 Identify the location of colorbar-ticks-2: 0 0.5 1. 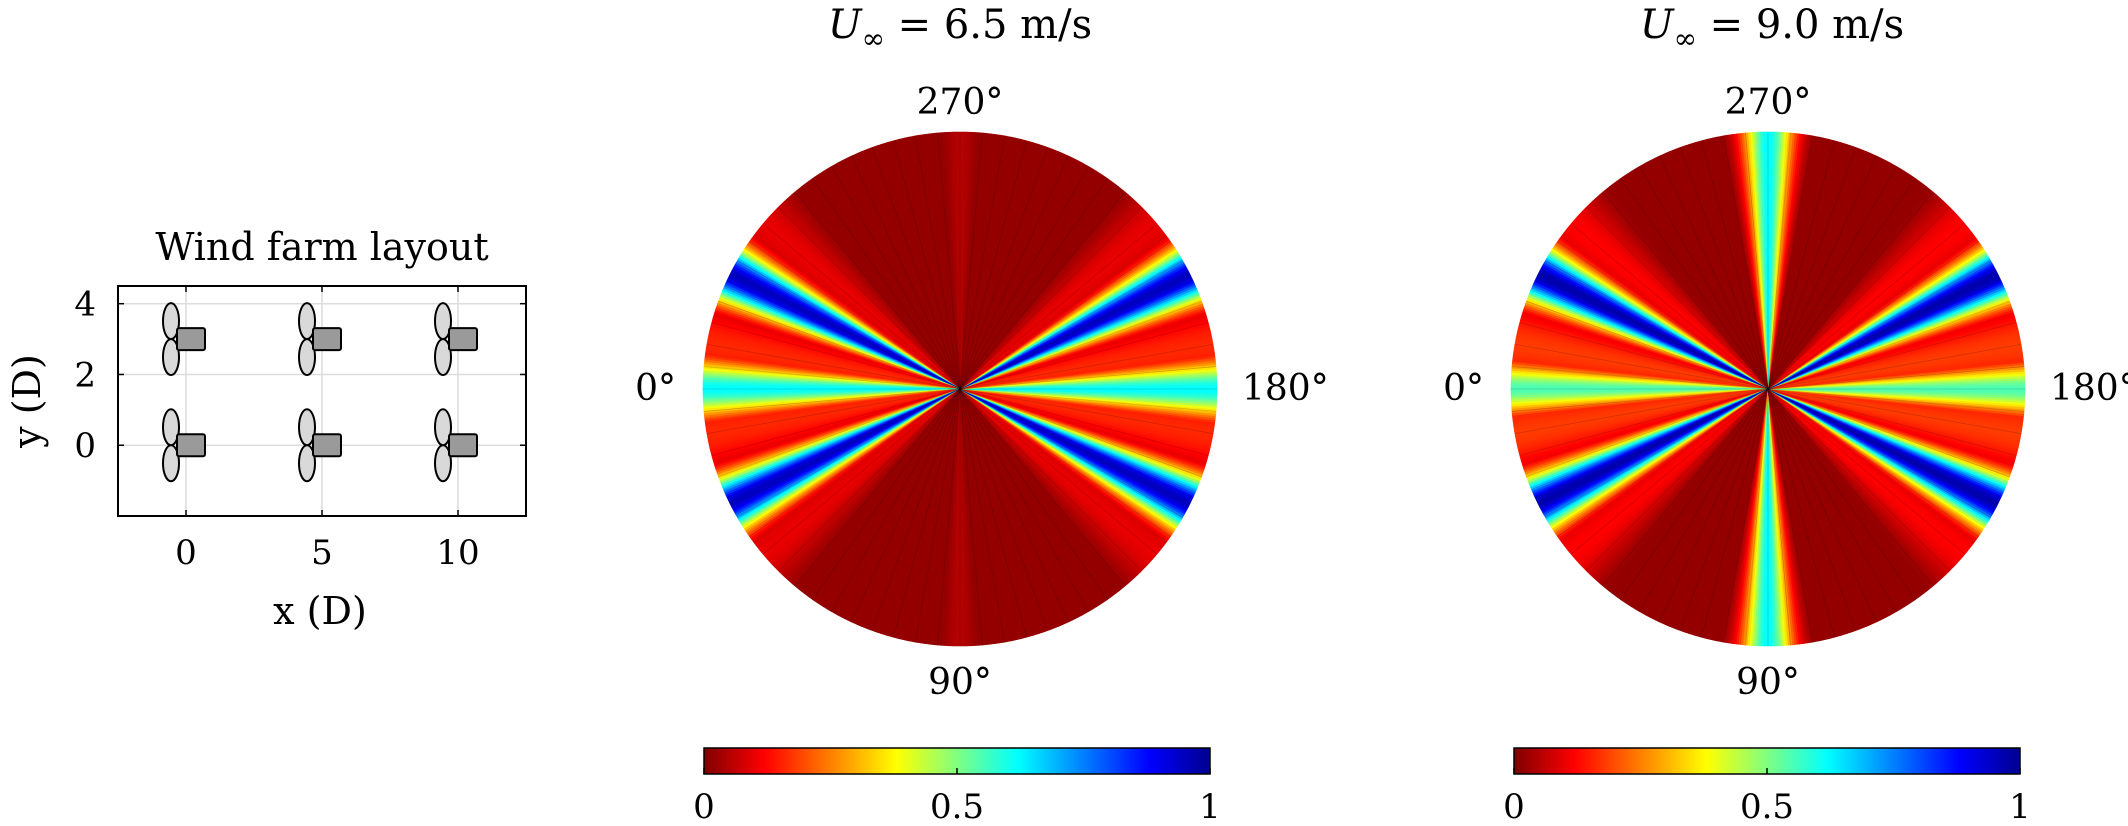
(1767, 797).